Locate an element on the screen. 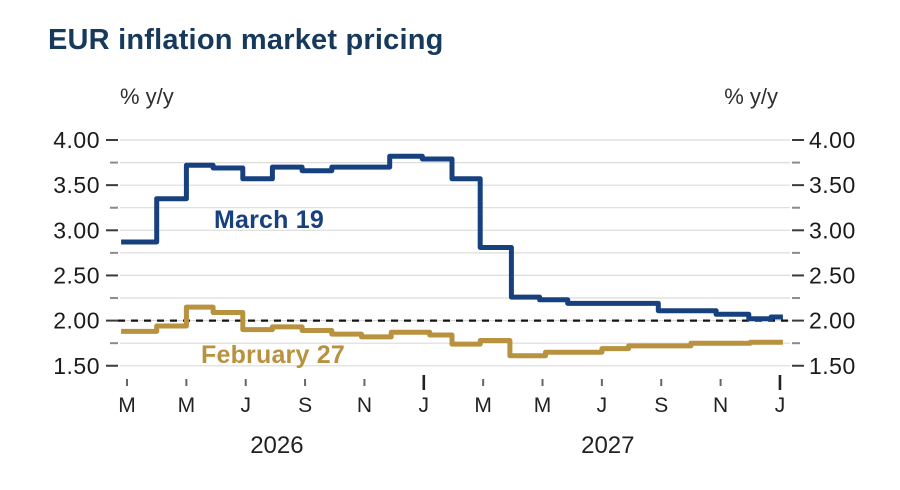 Image resolution: width=900 pixels, height=490 pixels. y-tick-label-right: 2.50 is located at coordinates (832, 275).